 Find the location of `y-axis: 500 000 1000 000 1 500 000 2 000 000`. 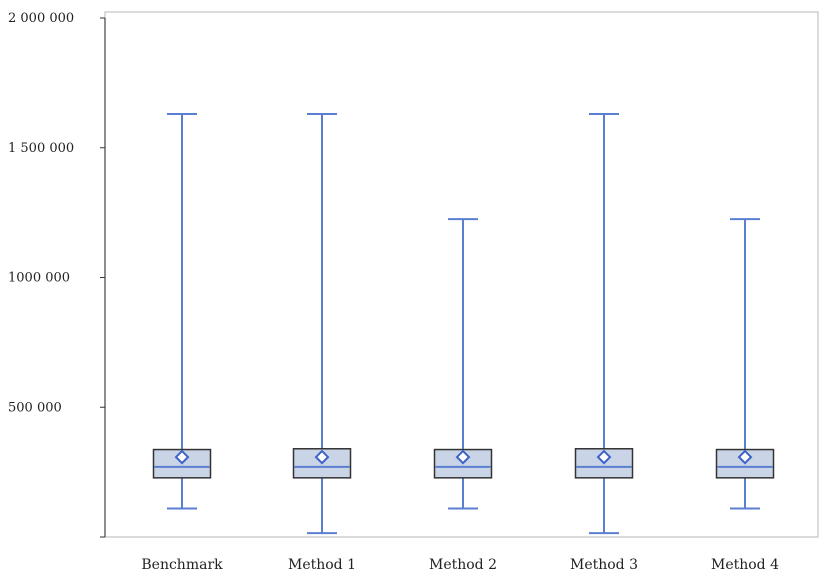

y-axis: 500 000 1000 000 1 500 000 2 000 000 is located at coordinates (56, 274).